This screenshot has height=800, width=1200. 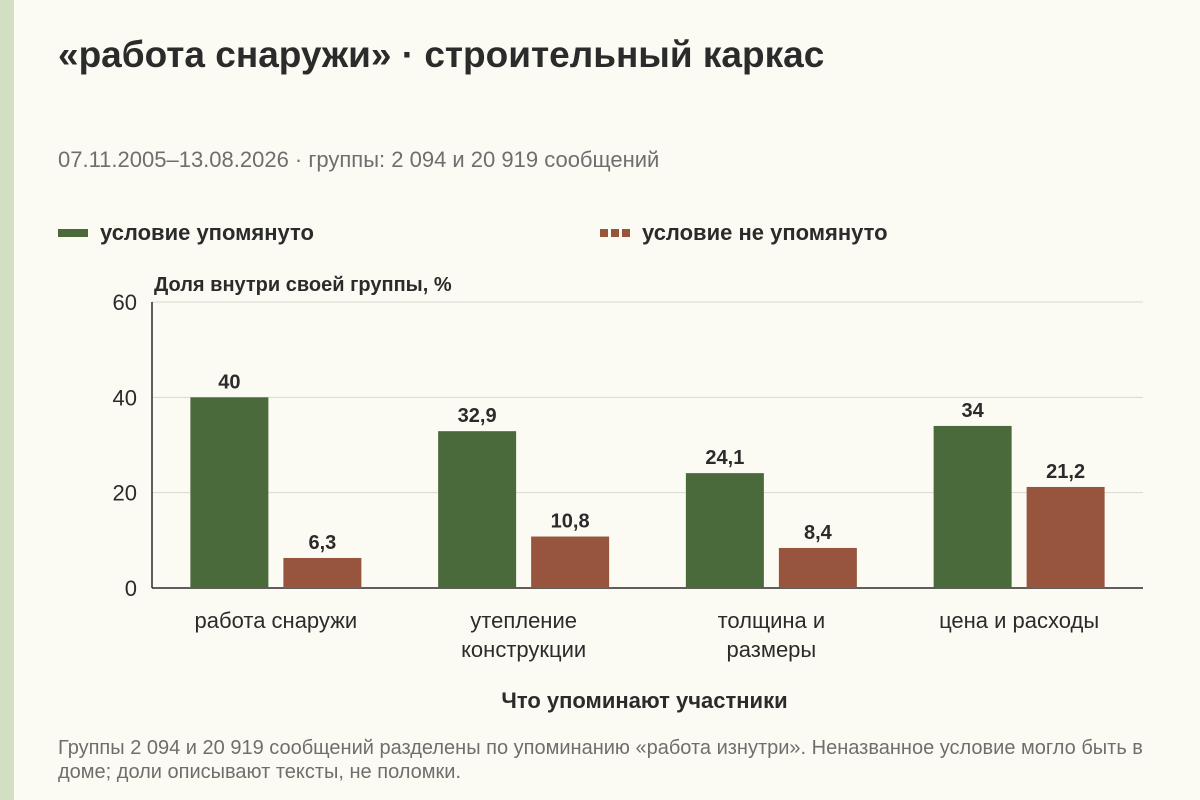 What do you see at coordinates (477, 416) in the screenshot?
I see `data-label: 32,9` at bounding box center [477, 416].